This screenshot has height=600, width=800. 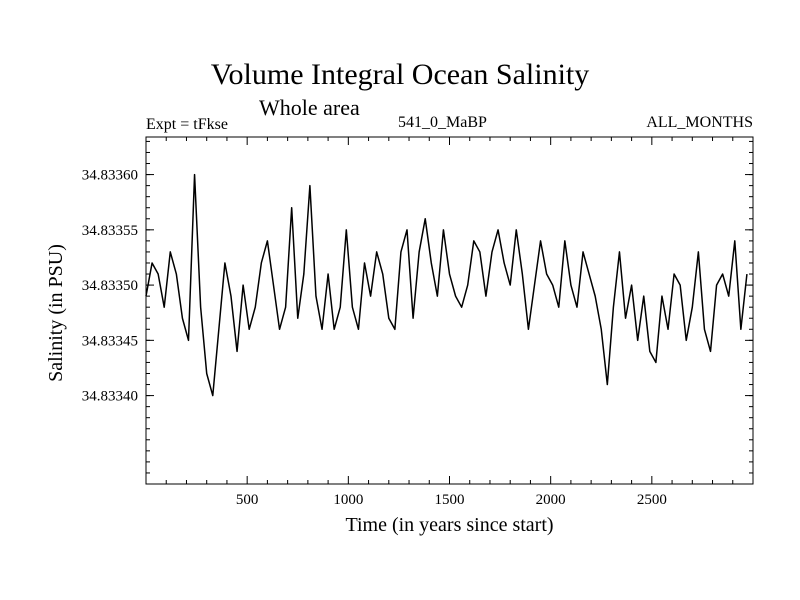 I want to click on x-tick-label: 1000, so click(x=348, y=500).